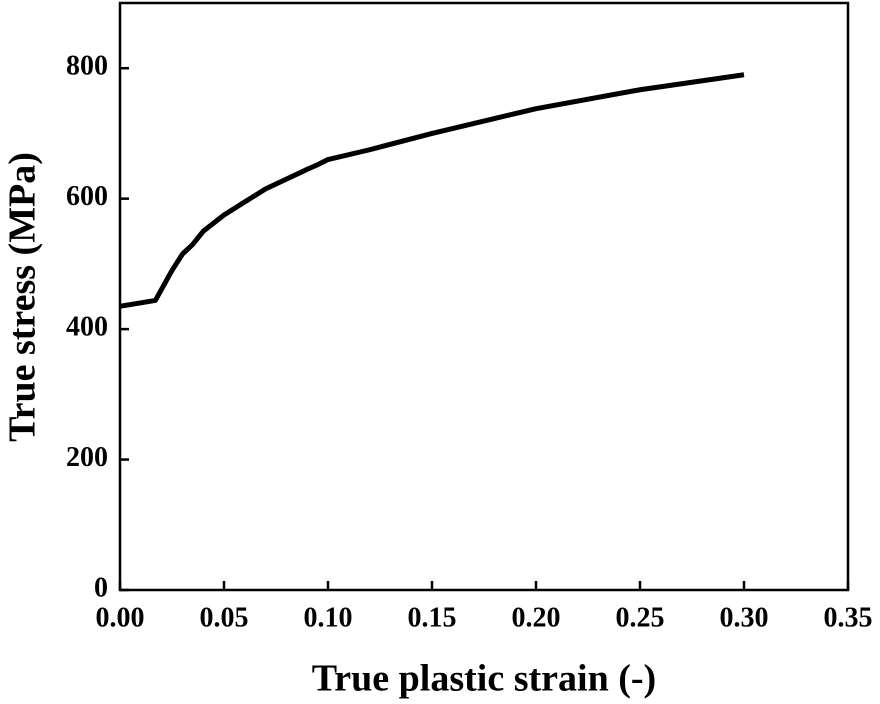 This screenshot has height=704, width=880. What do you see at coordinates (848, 617) in the screenshot?
I see `x-tick-label: 0.35` at bounding box center [848, 617].